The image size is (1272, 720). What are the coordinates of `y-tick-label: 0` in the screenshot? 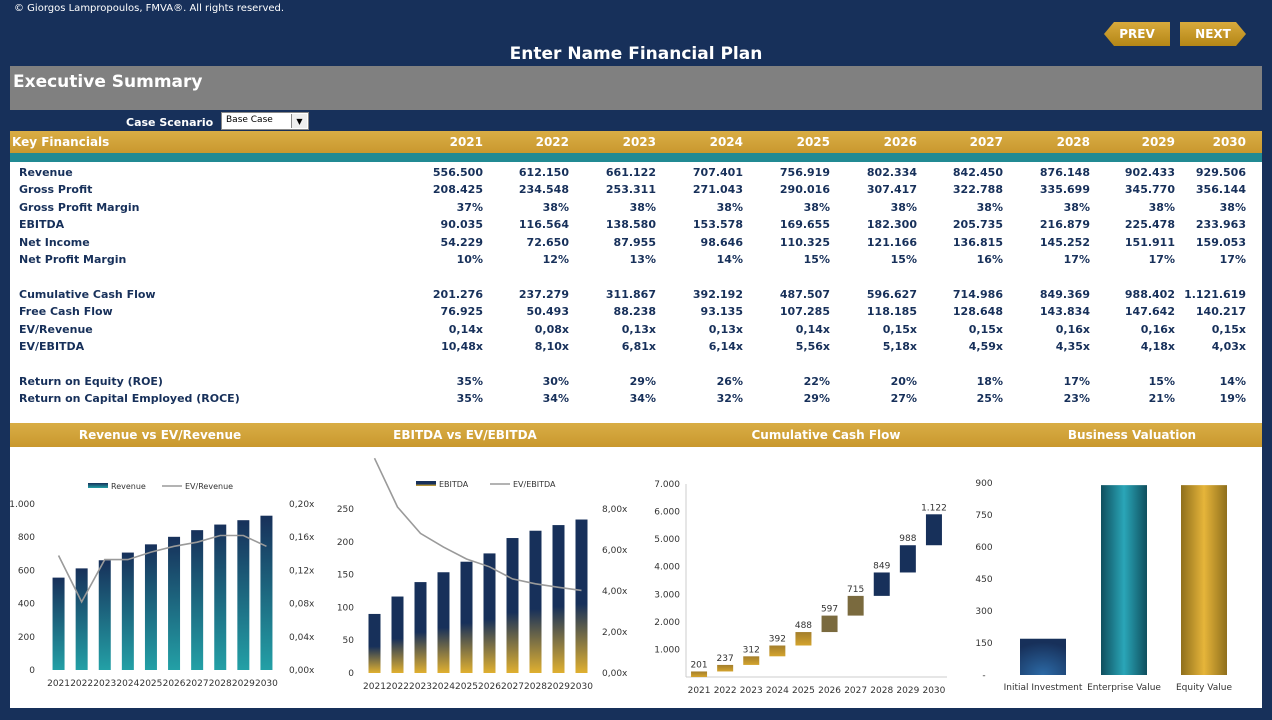 It's located at (351, 674).